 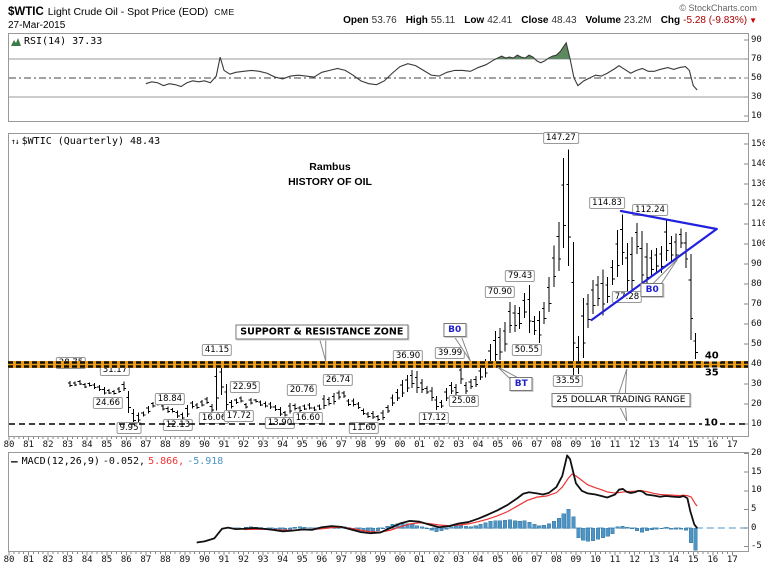 What do you see at coordinates (71, 363) in the screenshot?
I see `price-label: 38.75` at bounding box center [71, 363].